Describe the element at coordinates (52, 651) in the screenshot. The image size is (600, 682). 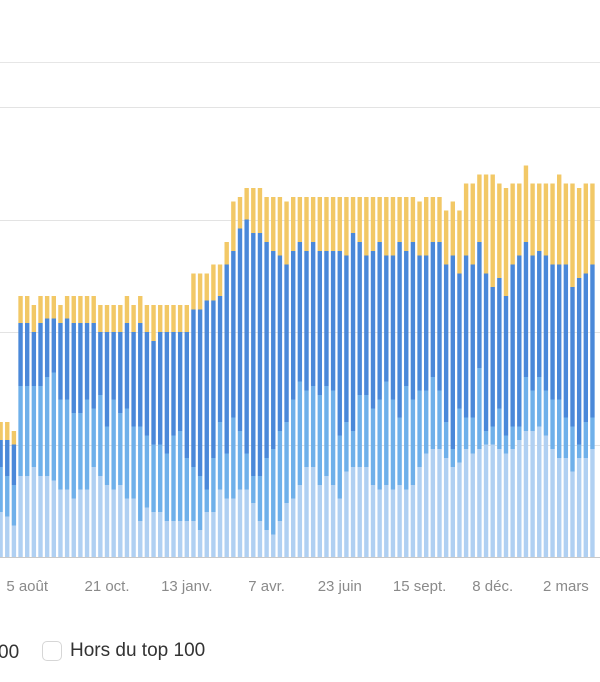
I see `legend-checkbox` at that location.